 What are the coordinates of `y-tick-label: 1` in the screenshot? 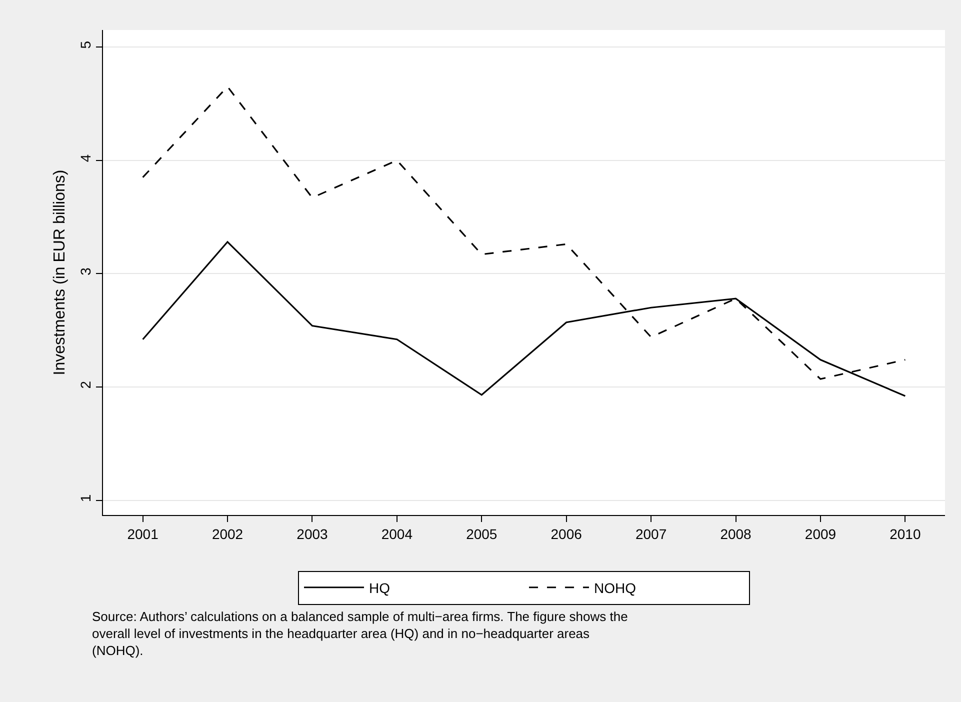 It's located at (85, 498).